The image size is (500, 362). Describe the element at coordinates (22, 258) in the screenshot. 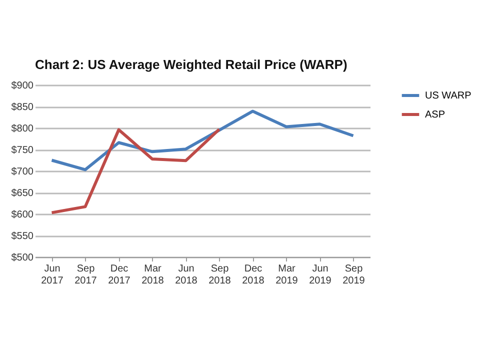

I see `y-tick-label: $500` at that location.